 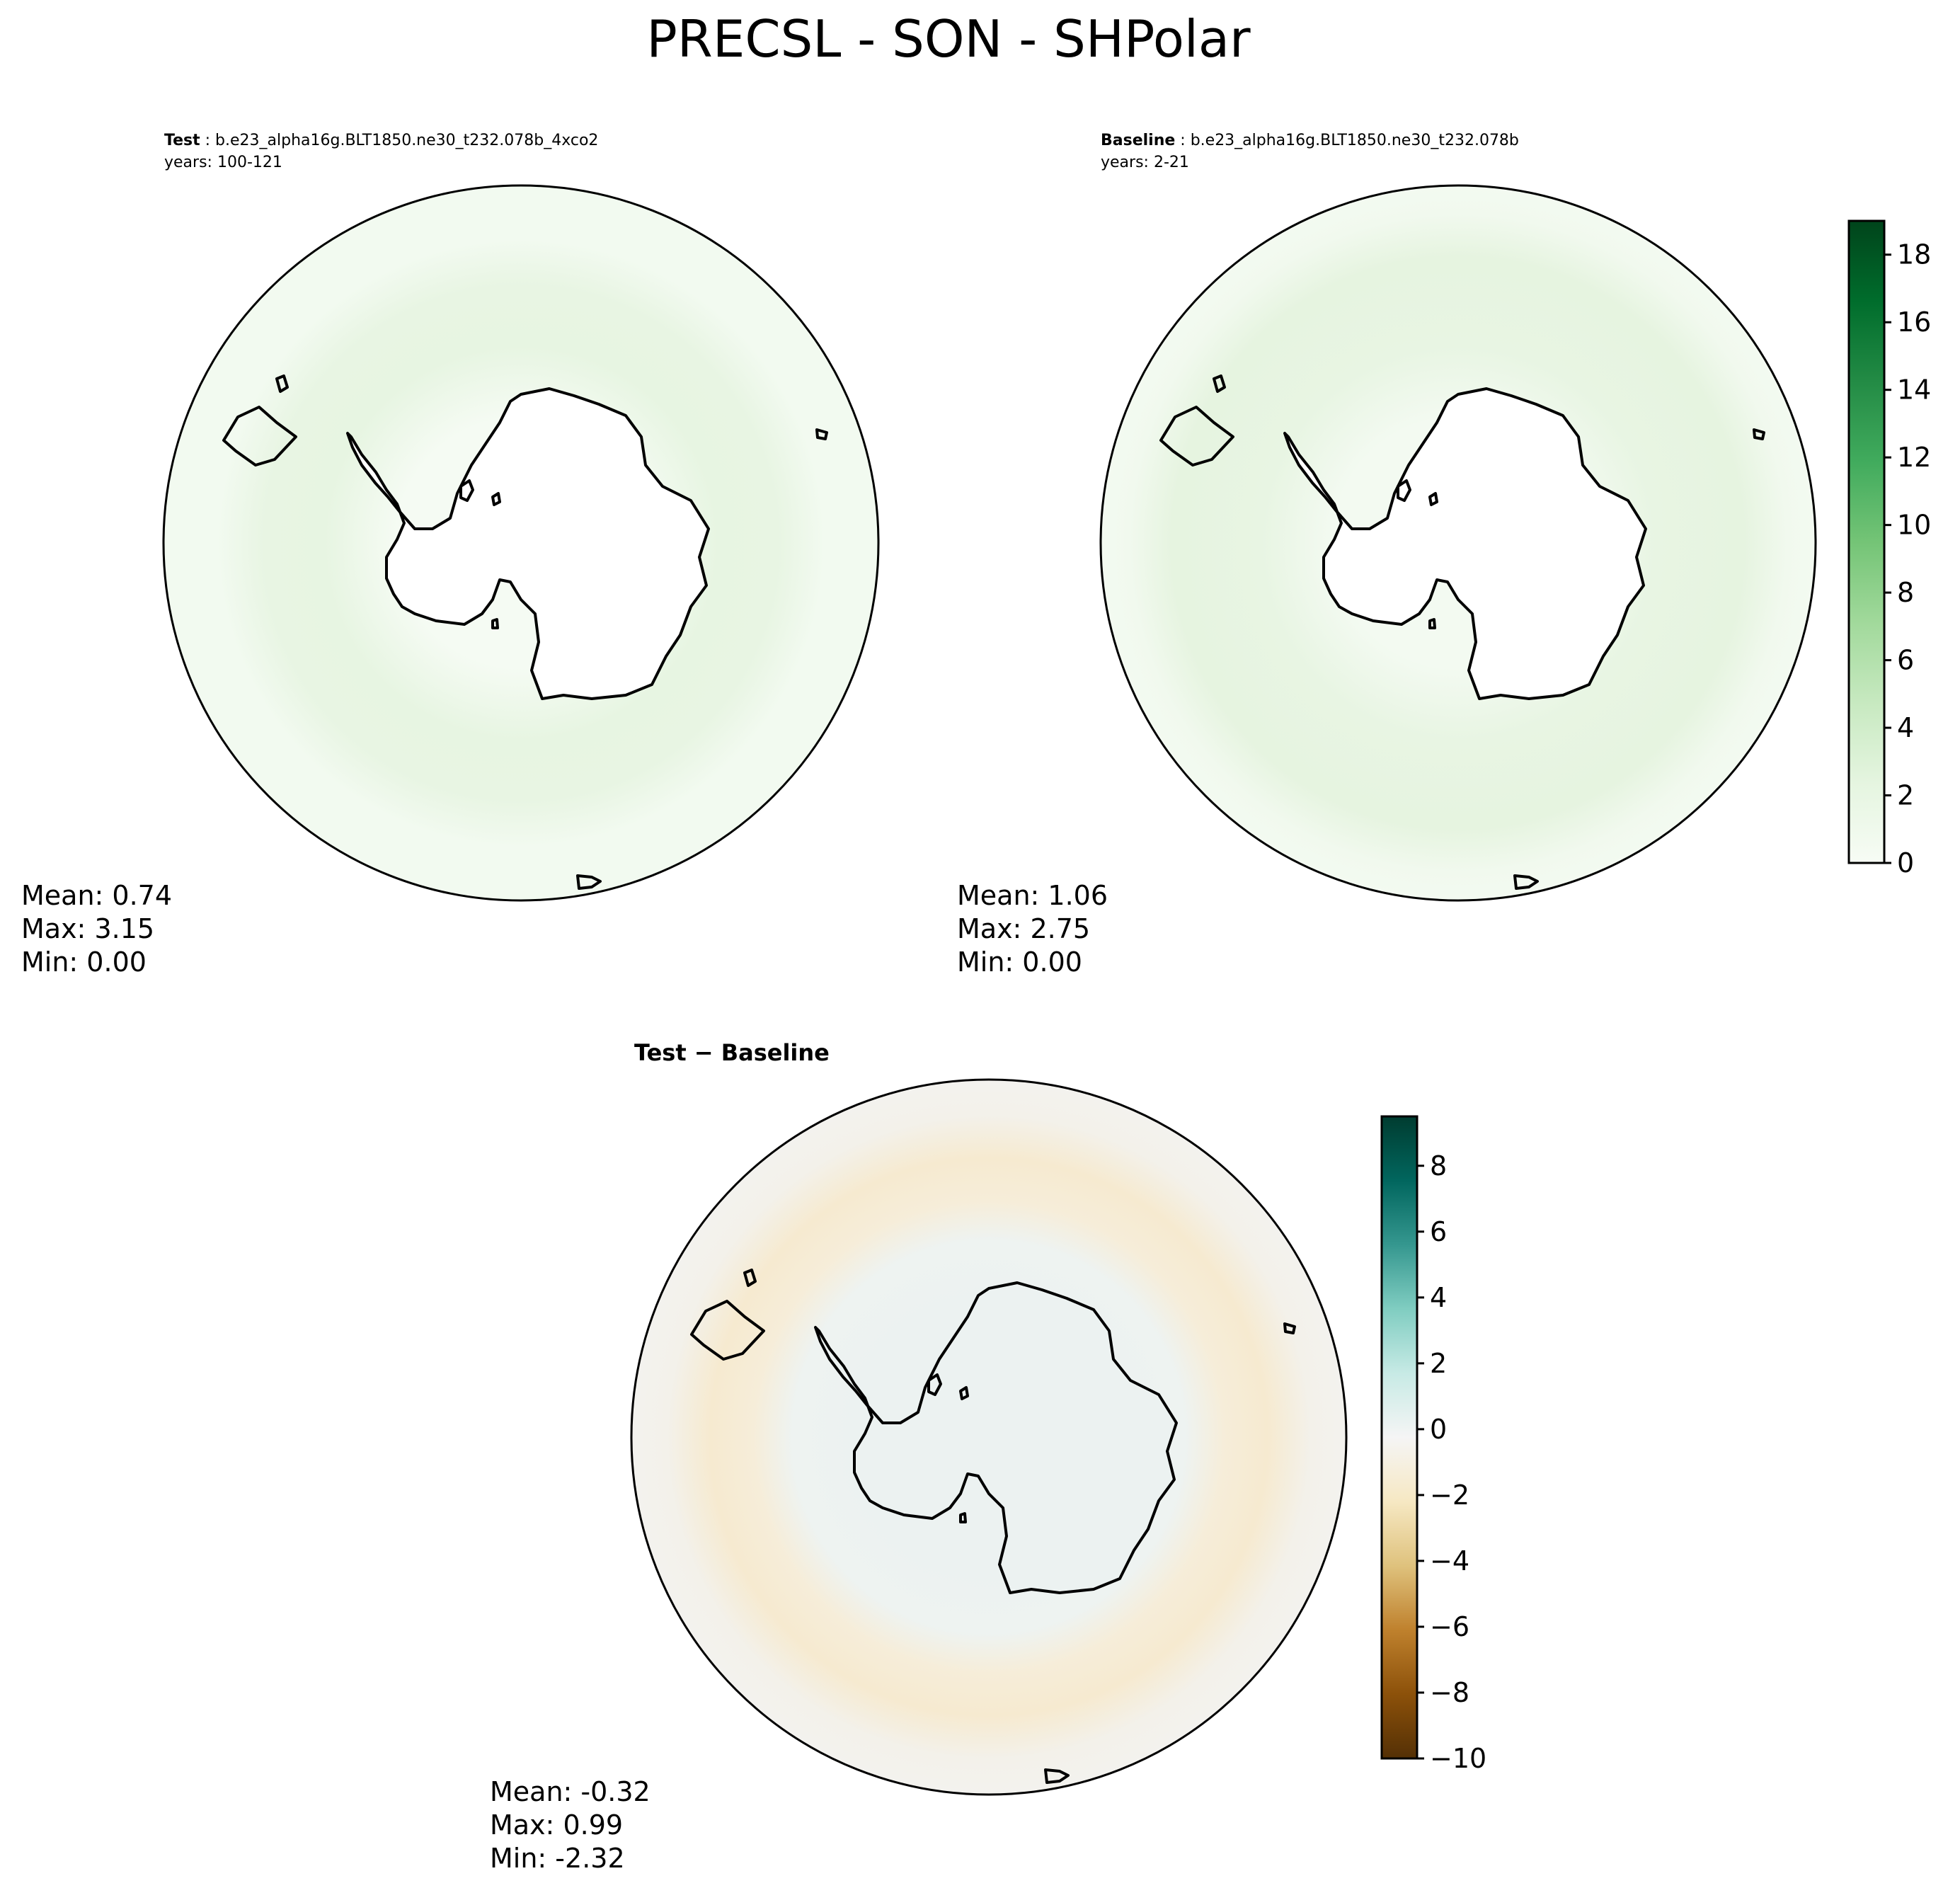 I want to click on colorbar-absolute-tick-label: 4, so click(x=1905, y=728).